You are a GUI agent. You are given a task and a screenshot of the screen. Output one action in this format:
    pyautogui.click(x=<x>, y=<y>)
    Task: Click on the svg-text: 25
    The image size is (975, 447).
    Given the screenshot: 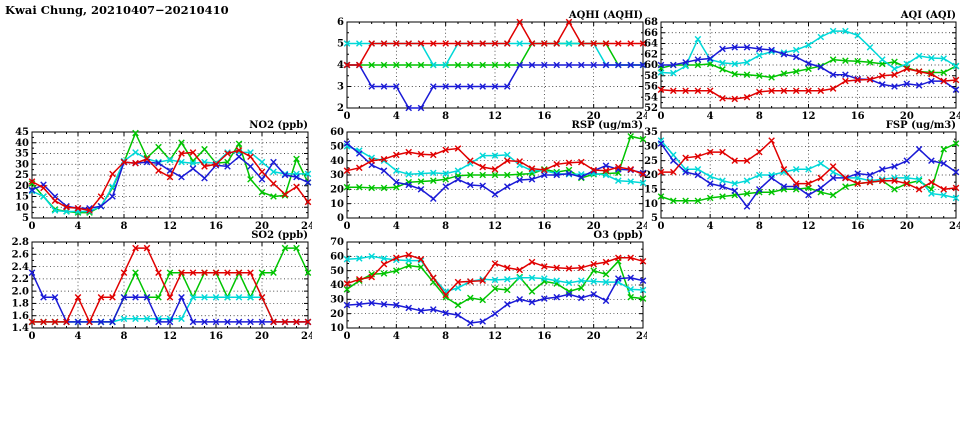 What is the action you would take?
    pyautogui.click(x=22, y=175)
    